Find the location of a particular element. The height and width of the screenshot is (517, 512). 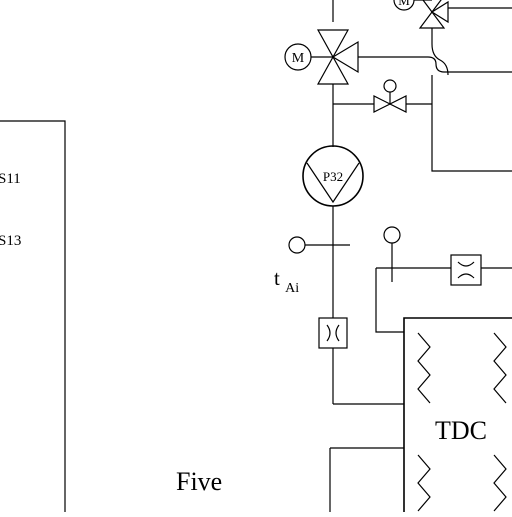

main-motorized-valve: M is located at coordinates (398, 73).